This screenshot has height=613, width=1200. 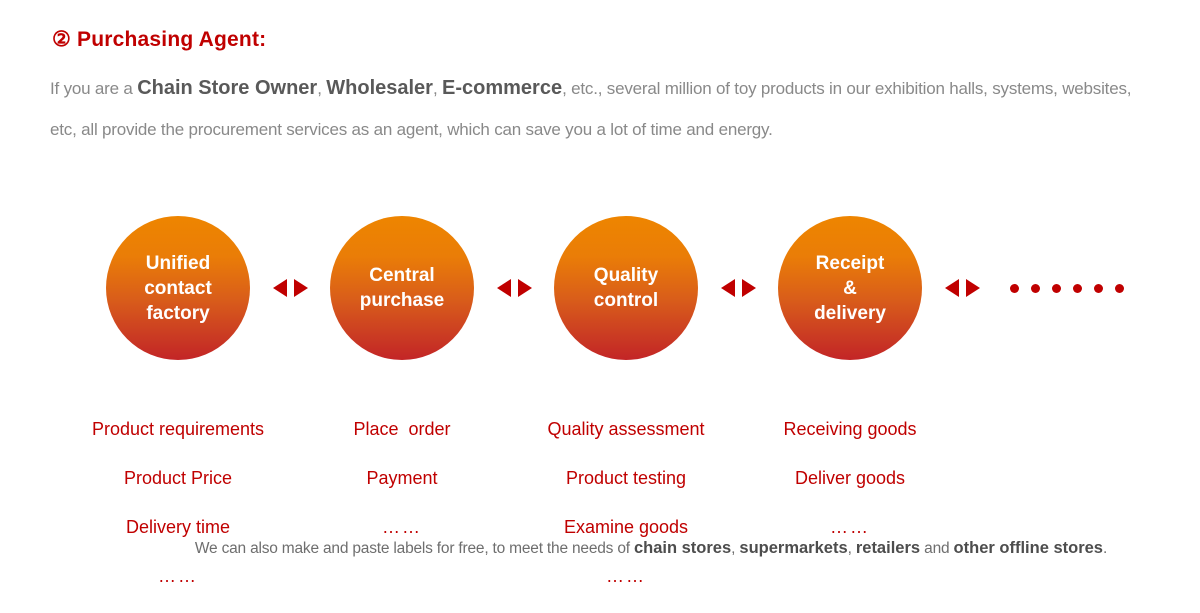 I want to click on intro-bold-ecommerce: E-commerce, so click(x=502, y=88).